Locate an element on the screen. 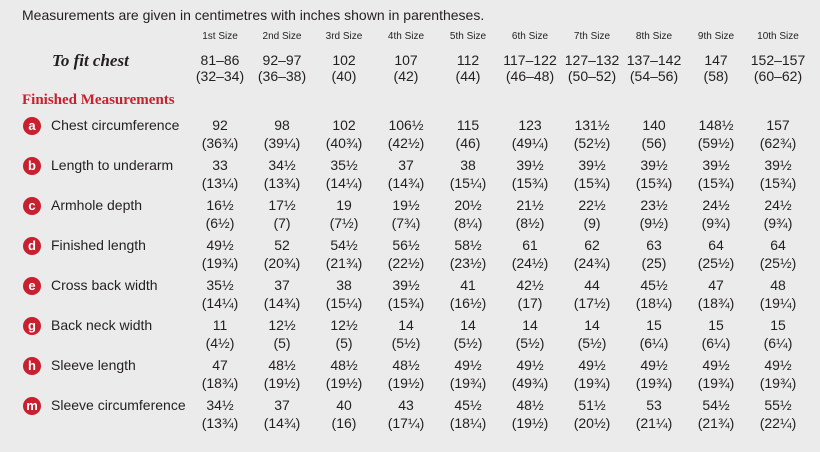  chest-in: (58) is located at coordinates (716, 76).